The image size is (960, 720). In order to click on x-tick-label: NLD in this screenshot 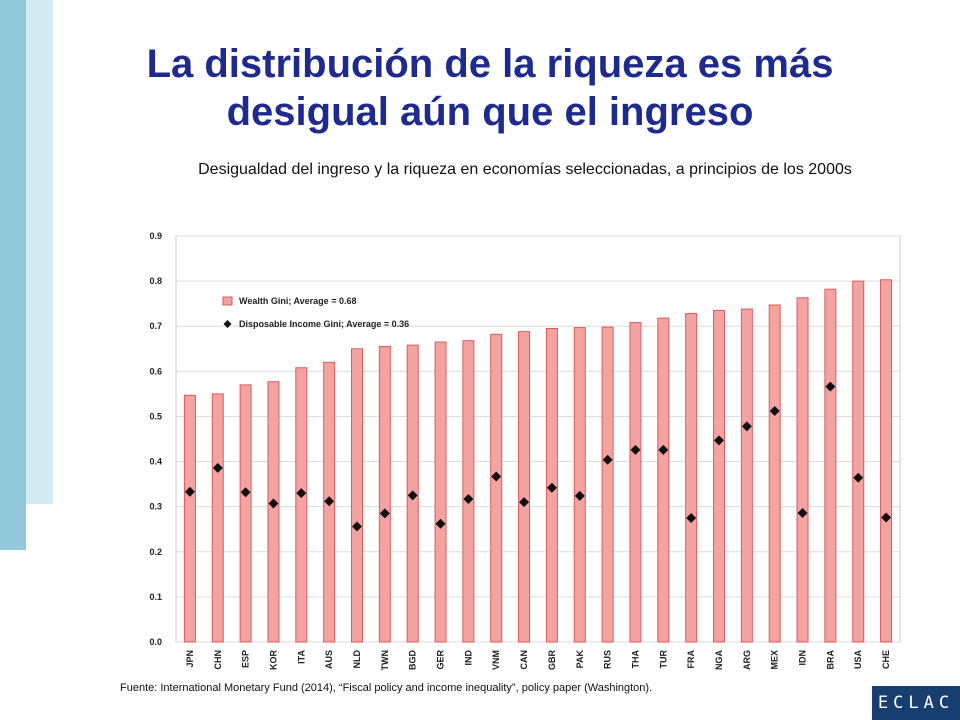, I will do `click(357, 659)`.